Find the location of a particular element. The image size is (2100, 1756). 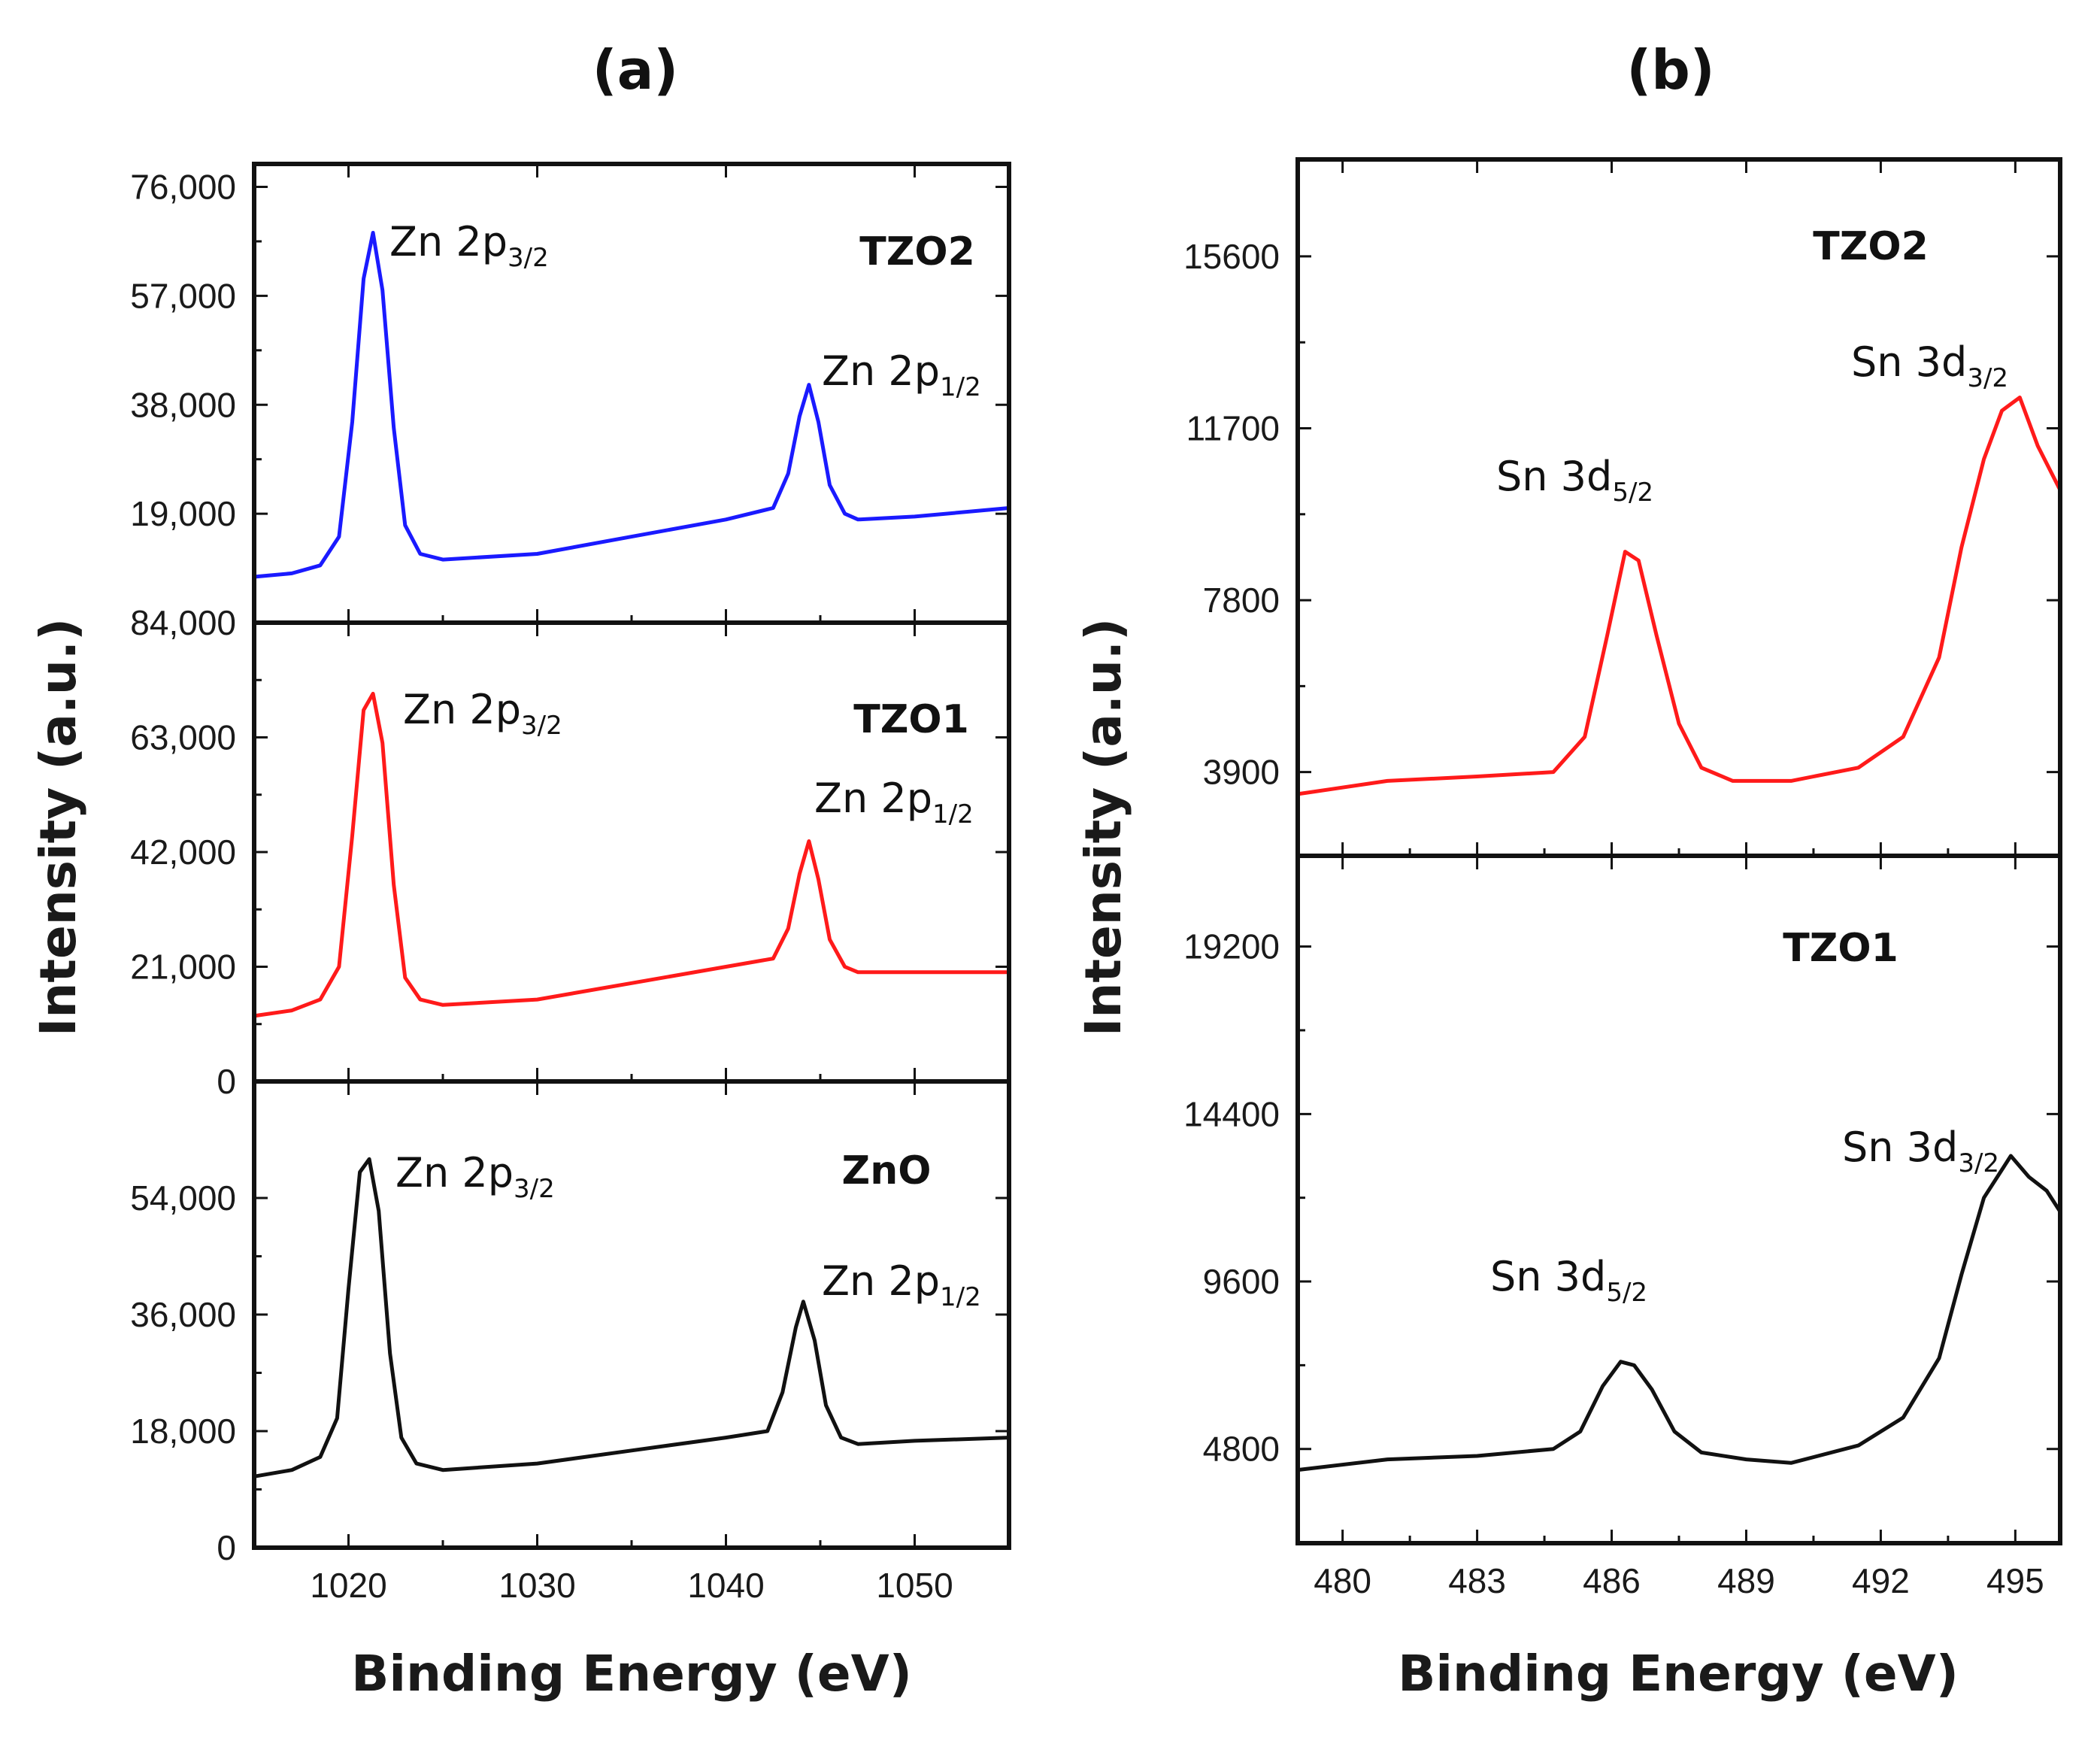

y-tick-label: 4800 is located at coordinates (1241, 1449).